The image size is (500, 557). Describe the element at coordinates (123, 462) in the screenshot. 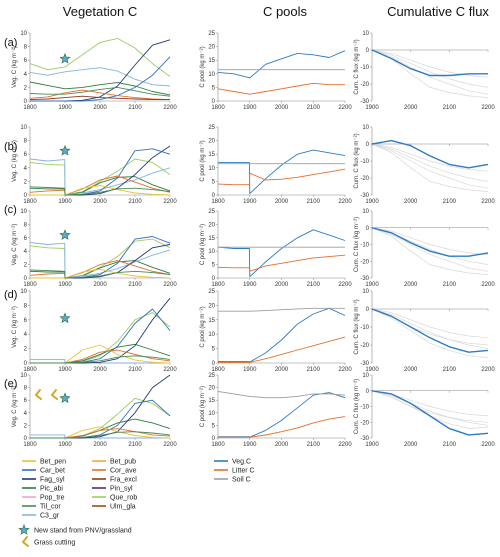

I see `legend-label: Bet_pub` at that location.